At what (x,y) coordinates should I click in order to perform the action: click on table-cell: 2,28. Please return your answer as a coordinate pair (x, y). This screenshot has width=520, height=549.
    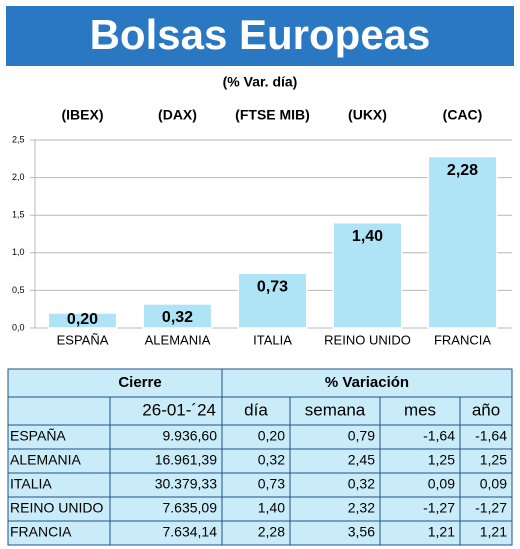
    Looking at the image, I should click on (271, 532).